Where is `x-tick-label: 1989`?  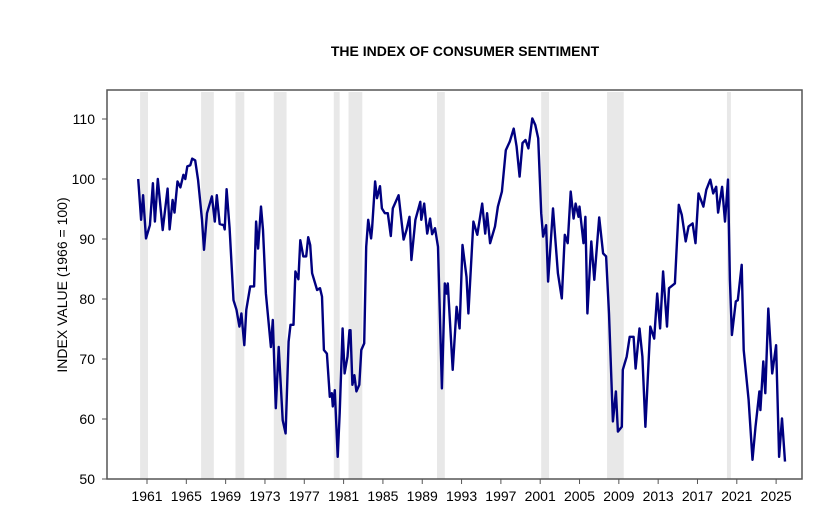 x-tick-label: 1989 is located at coordinates (422, 496).